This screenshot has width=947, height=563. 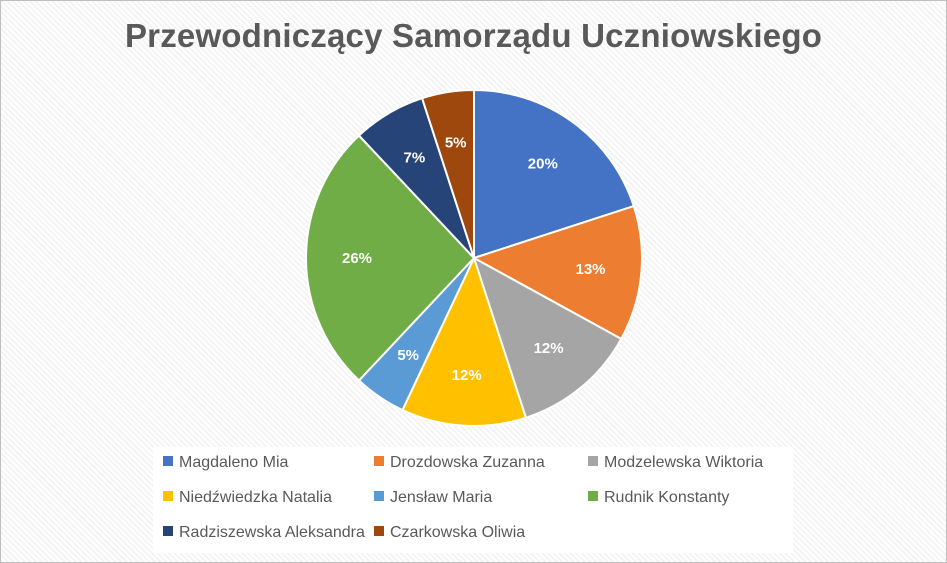 I want to click on legend-label: Jensław Maria, so click(x=441, y=497).